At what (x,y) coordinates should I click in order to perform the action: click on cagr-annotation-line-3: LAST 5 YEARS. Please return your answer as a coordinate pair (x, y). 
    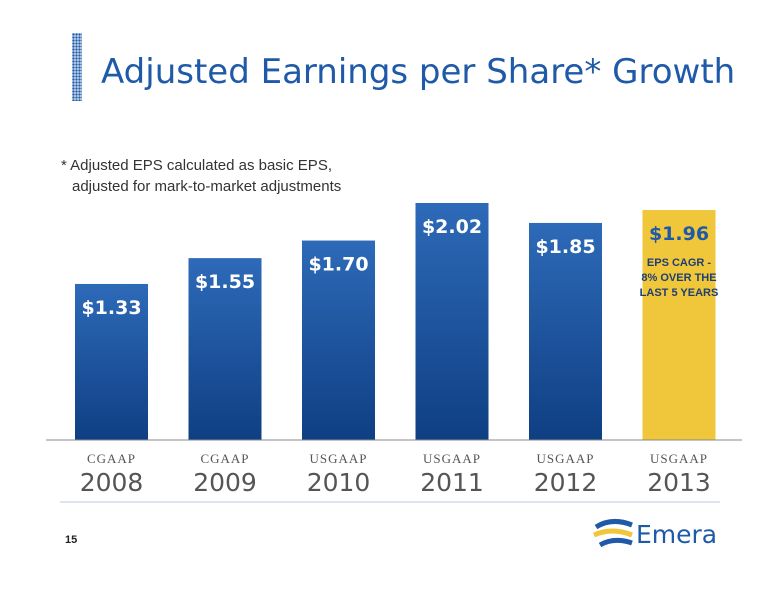
    Looking at the image, I should click on (679, 293).